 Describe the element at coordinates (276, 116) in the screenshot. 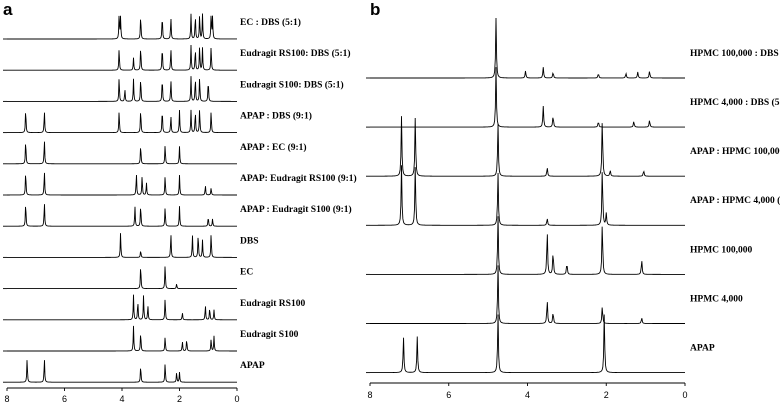

I see `panel-a-trace-label: APAP : DBS (9:1)` at that location.